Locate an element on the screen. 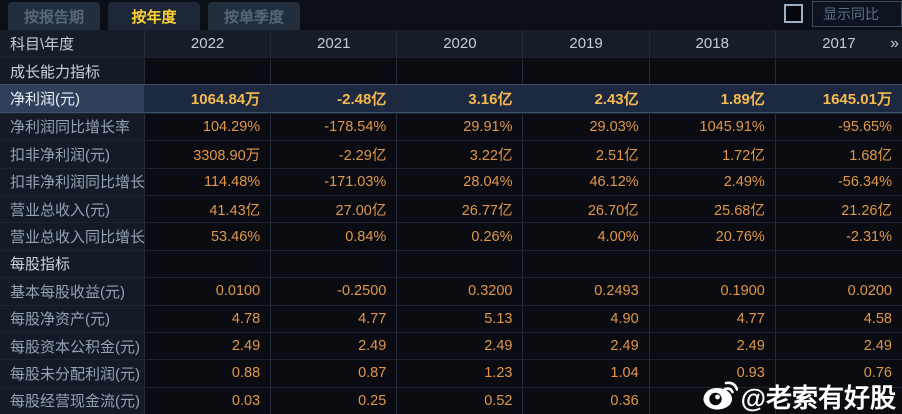 The width and height of the screenshot is (902, 414). cell-value: 1.04 is located at coordinates (586, 373).